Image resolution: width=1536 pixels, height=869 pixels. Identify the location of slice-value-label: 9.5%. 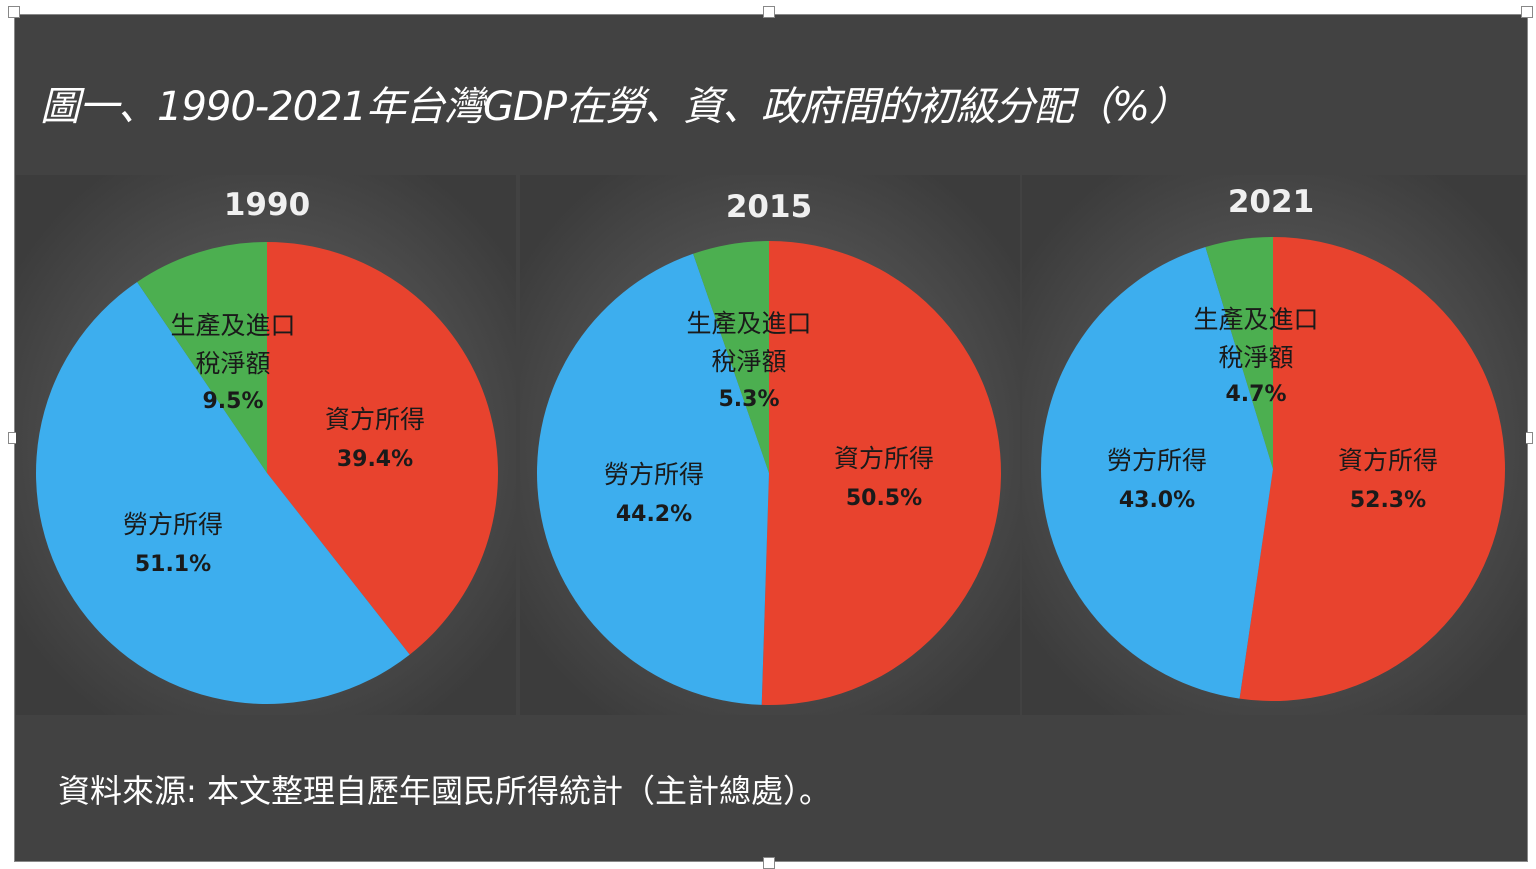
(232, 401).